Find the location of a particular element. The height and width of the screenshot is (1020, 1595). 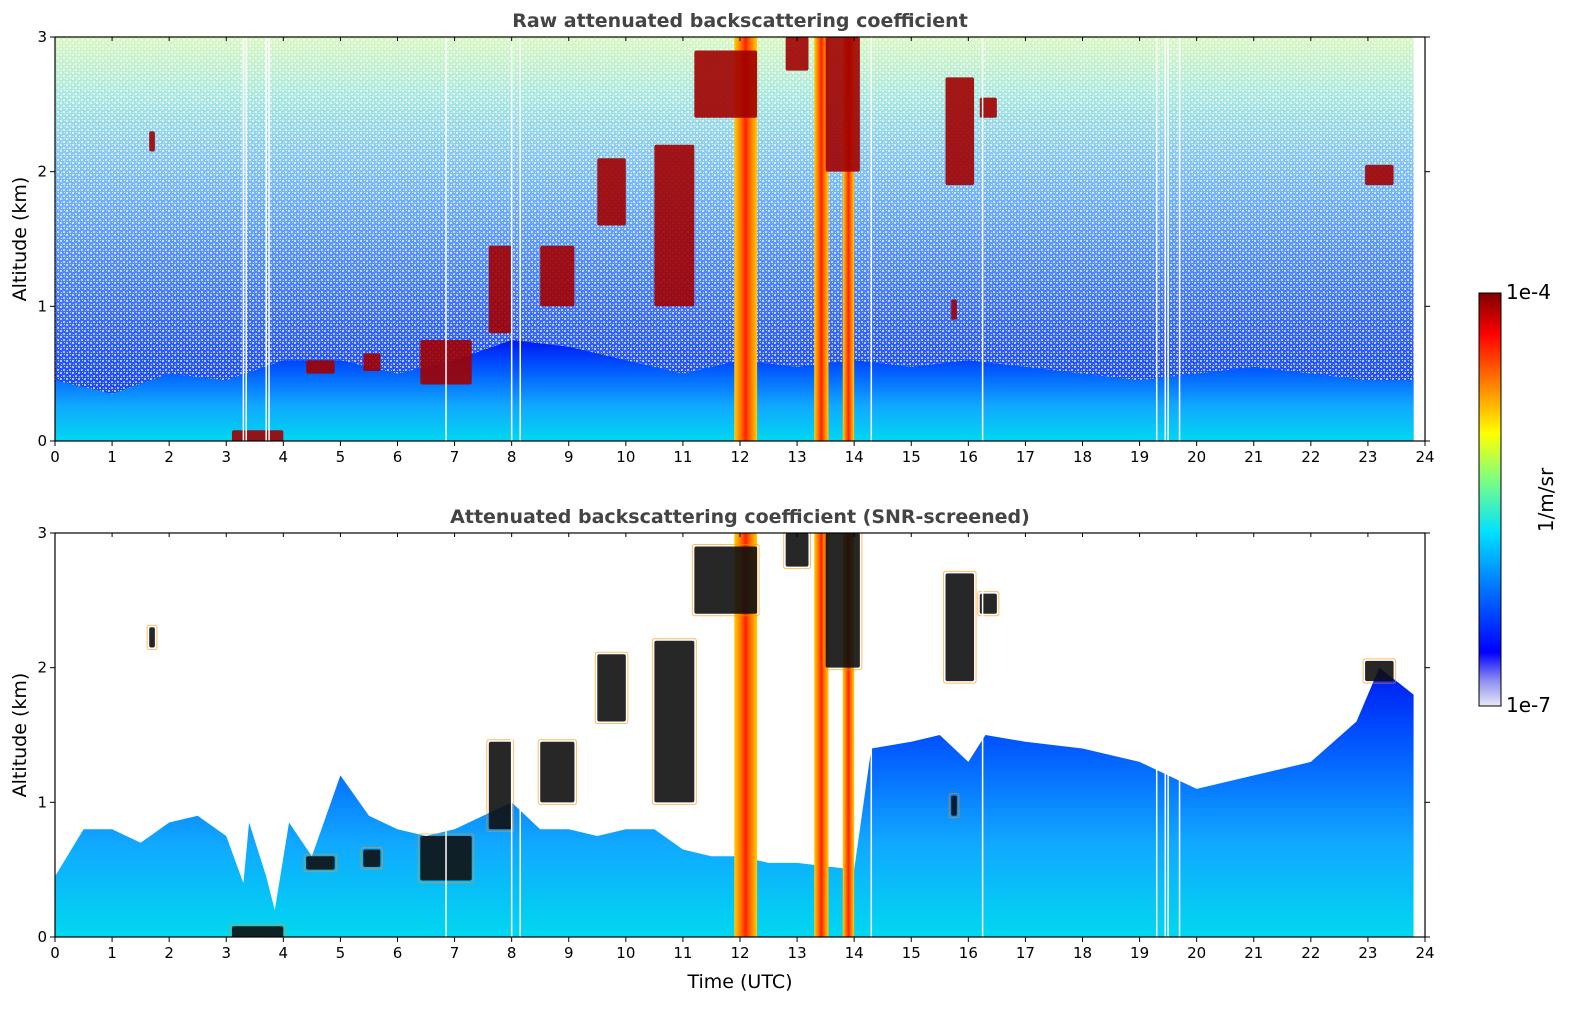

colorbar-max-label: 1e-4 is located at coordinates (1528, 292).